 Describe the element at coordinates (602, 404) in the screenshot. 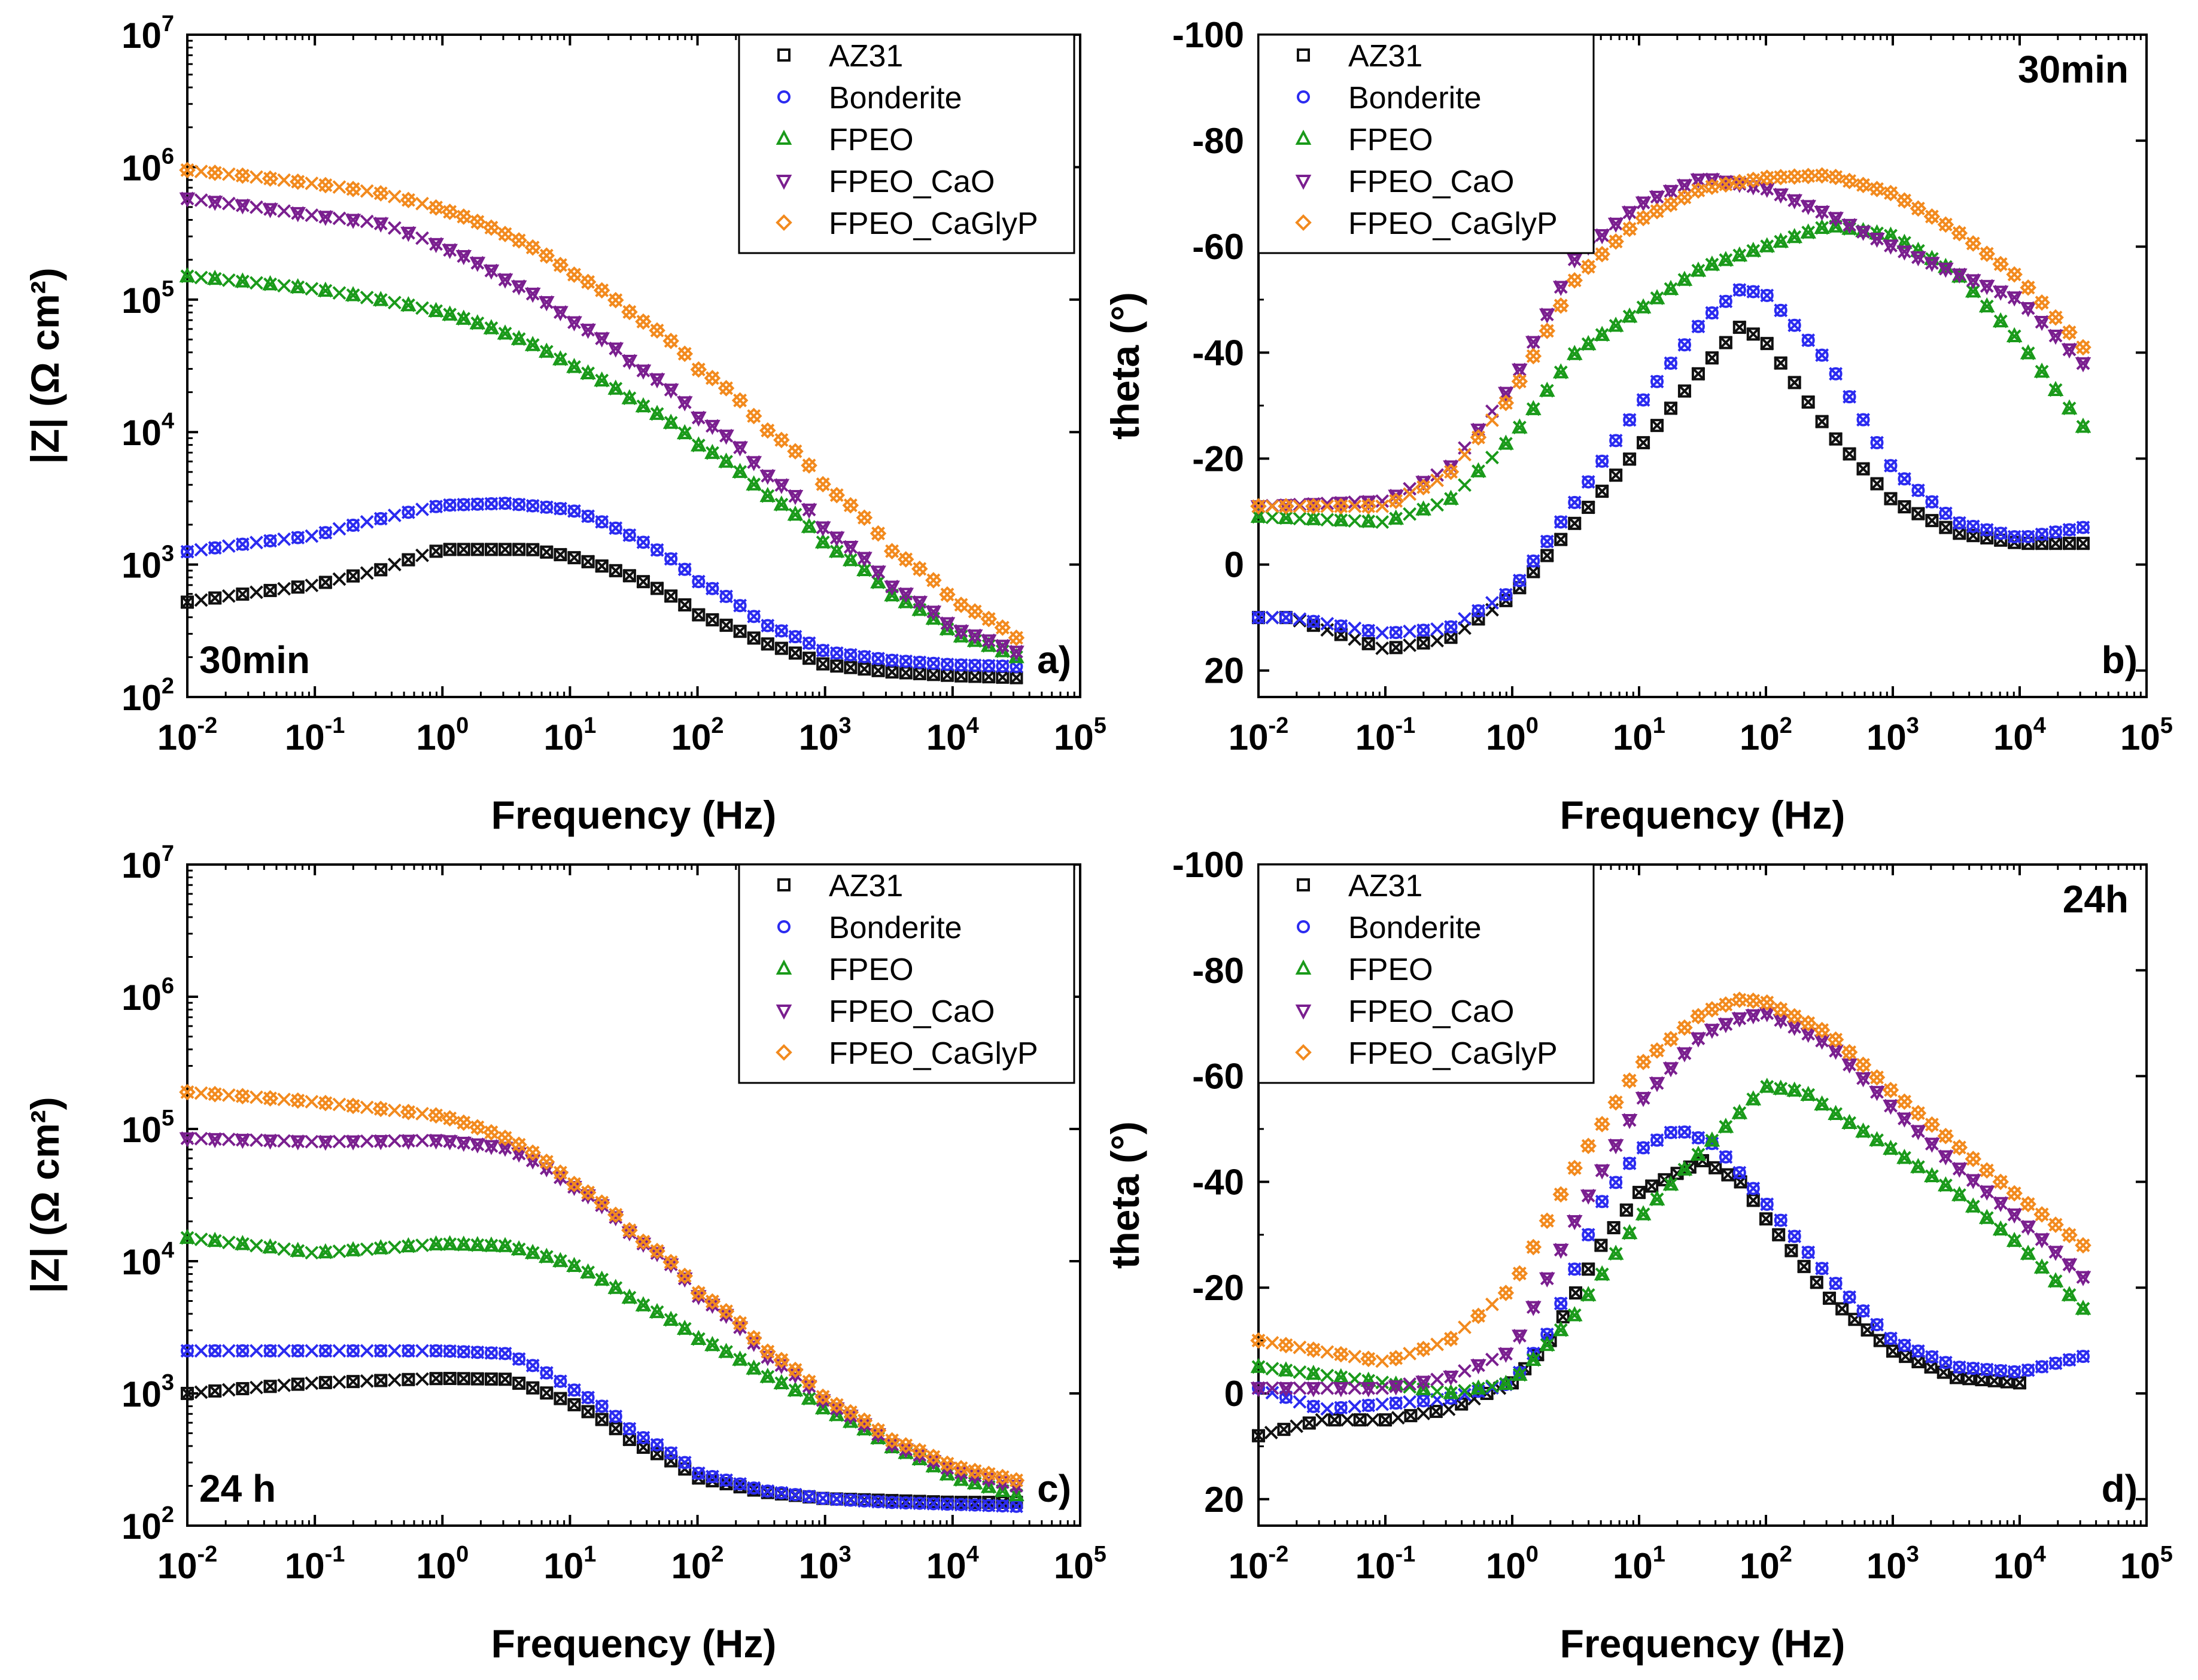

I see `series-fpeo-caglyp` at that location.